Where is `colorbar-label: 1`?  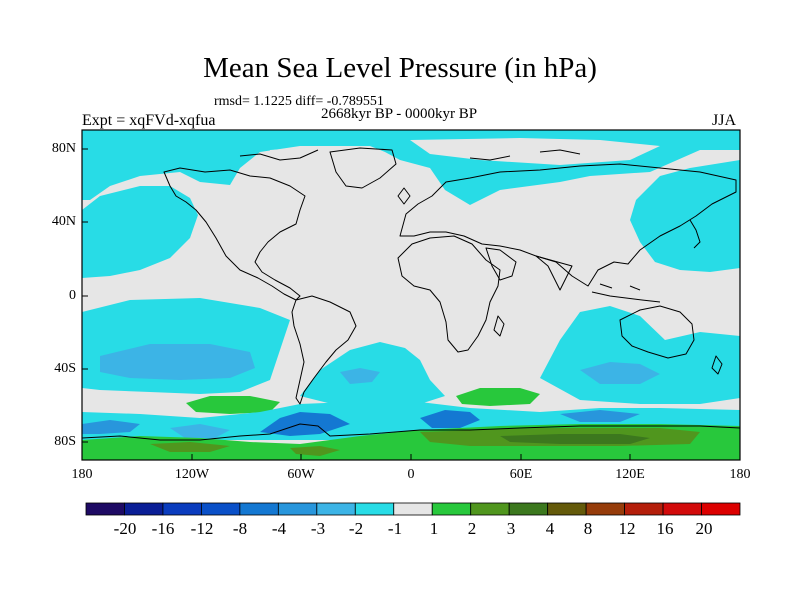 colorbar-label: 1 is located at coordinates (434, 528).